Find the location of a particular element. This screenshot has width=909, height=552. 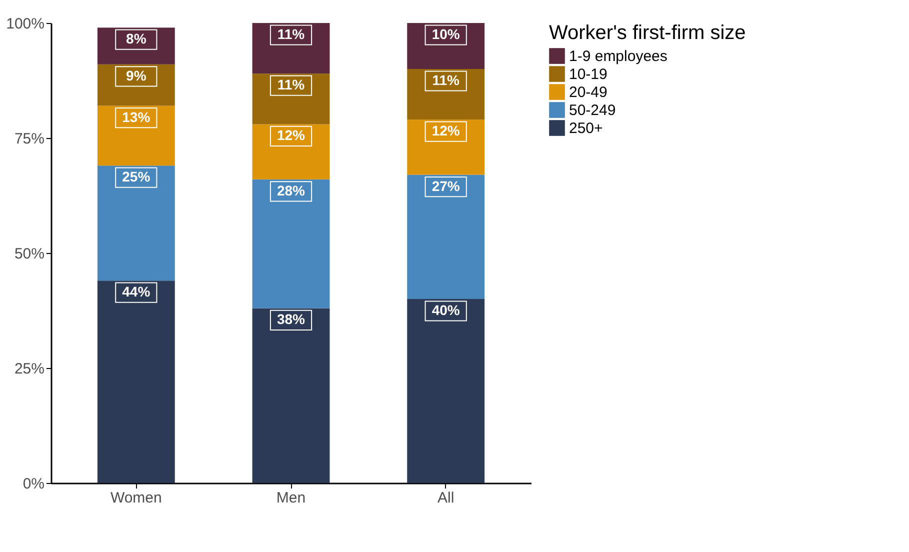

data-label: 27% is located at coordinates (446, 186).